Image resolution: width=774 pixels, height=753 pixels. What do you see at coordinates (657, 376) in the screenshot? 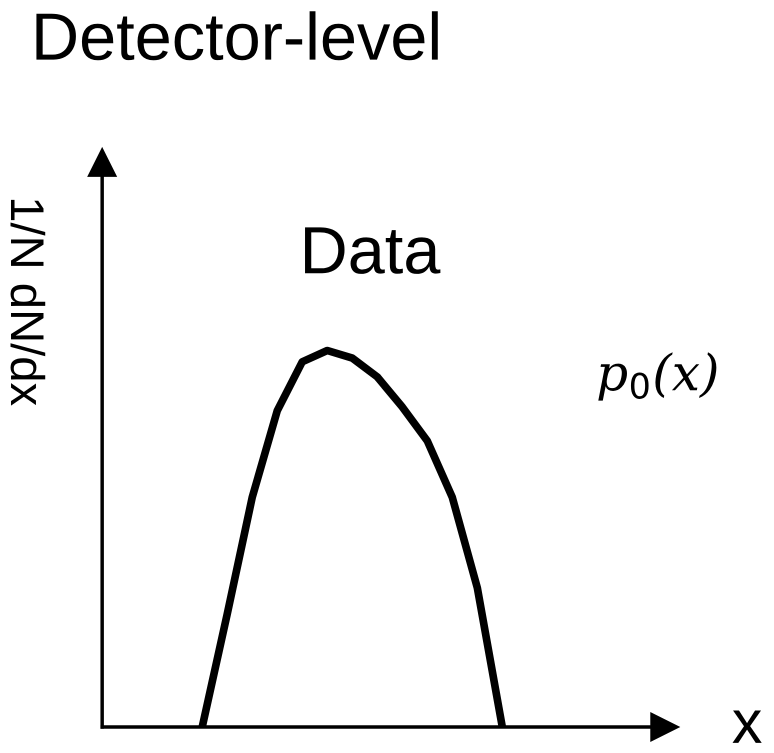
I see `annotation: p$_{0}$(x)` at bounding box center [657, 376].